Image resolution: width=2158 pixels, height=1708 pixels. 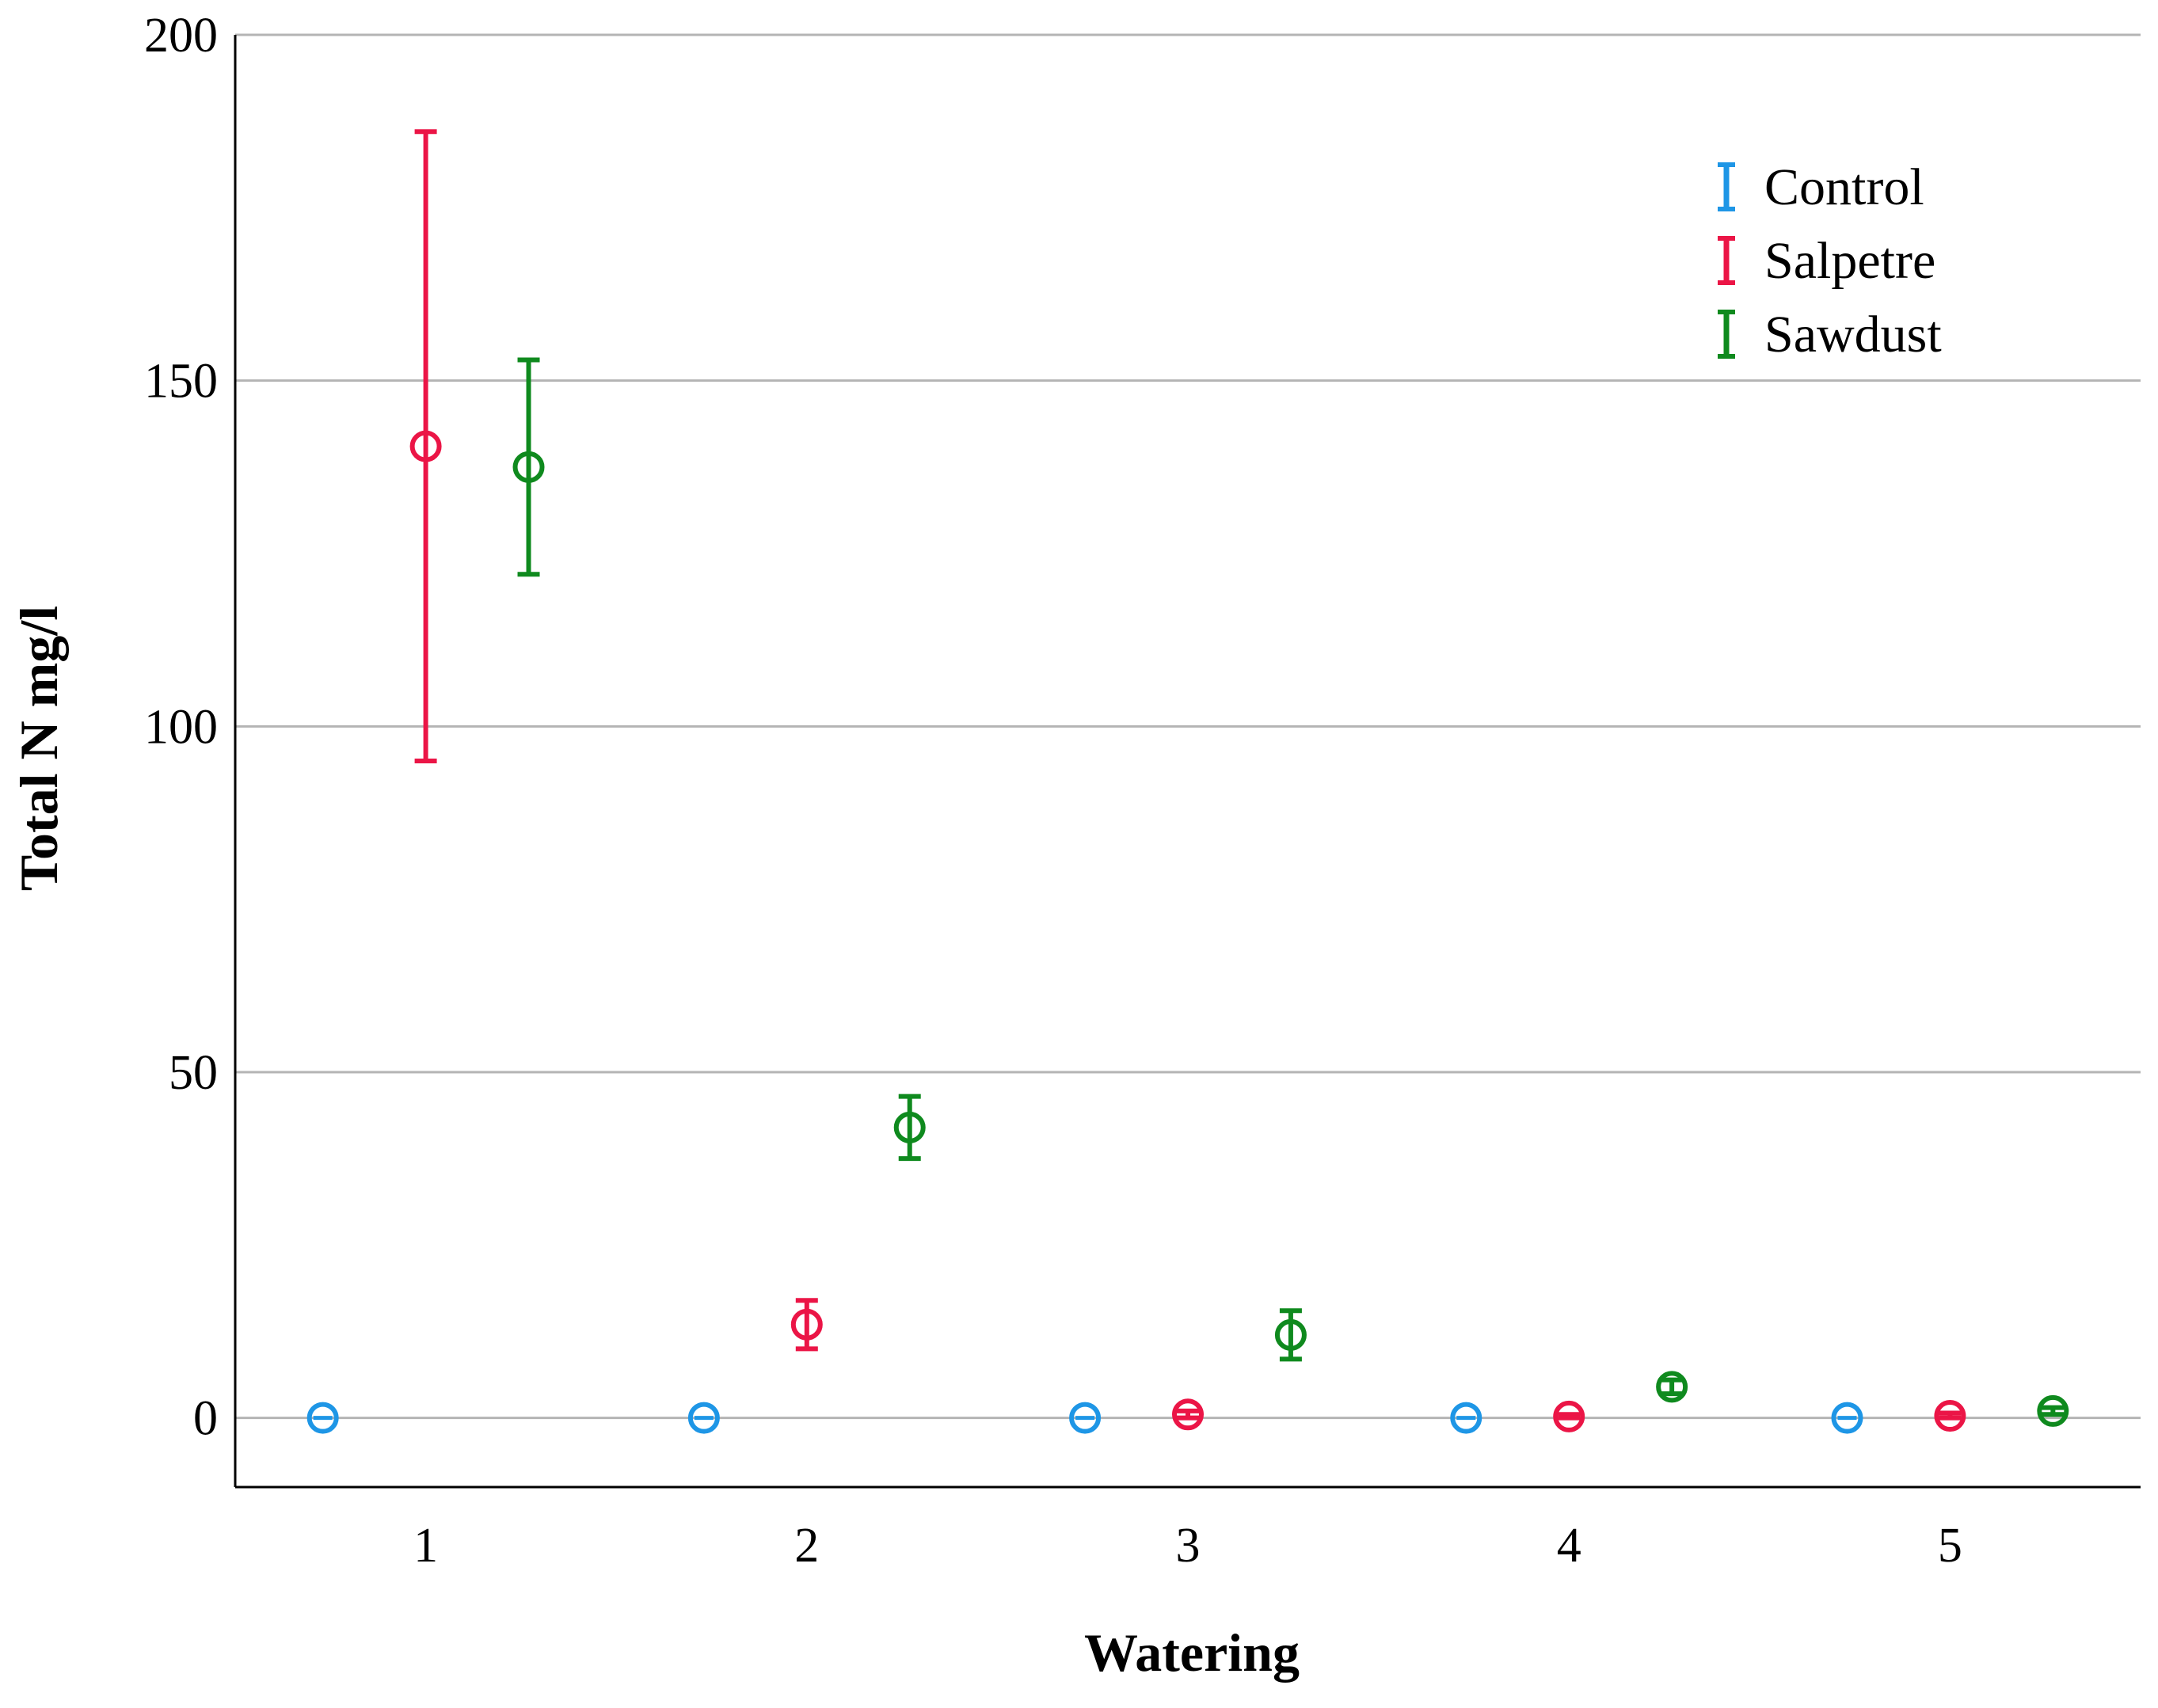 I want to click on y-tick-label-50: 50, so click(x=194, y=1073).